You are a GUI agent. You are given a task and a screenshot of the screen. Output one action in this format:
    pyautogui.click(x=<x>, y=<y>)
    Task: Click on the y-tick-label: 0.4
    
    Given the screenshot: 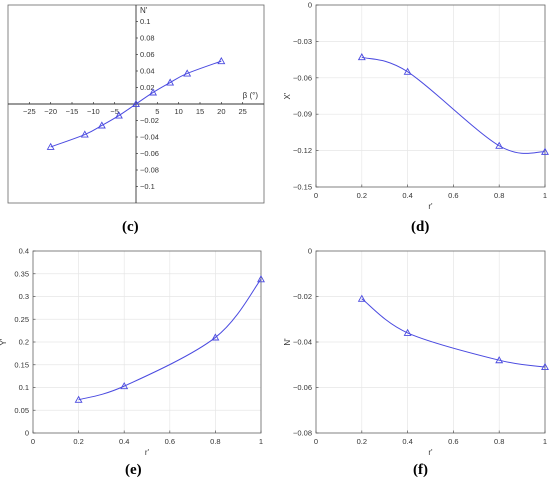 What is the action you would take?
    pyautogui.click(x=24, y=251)
    